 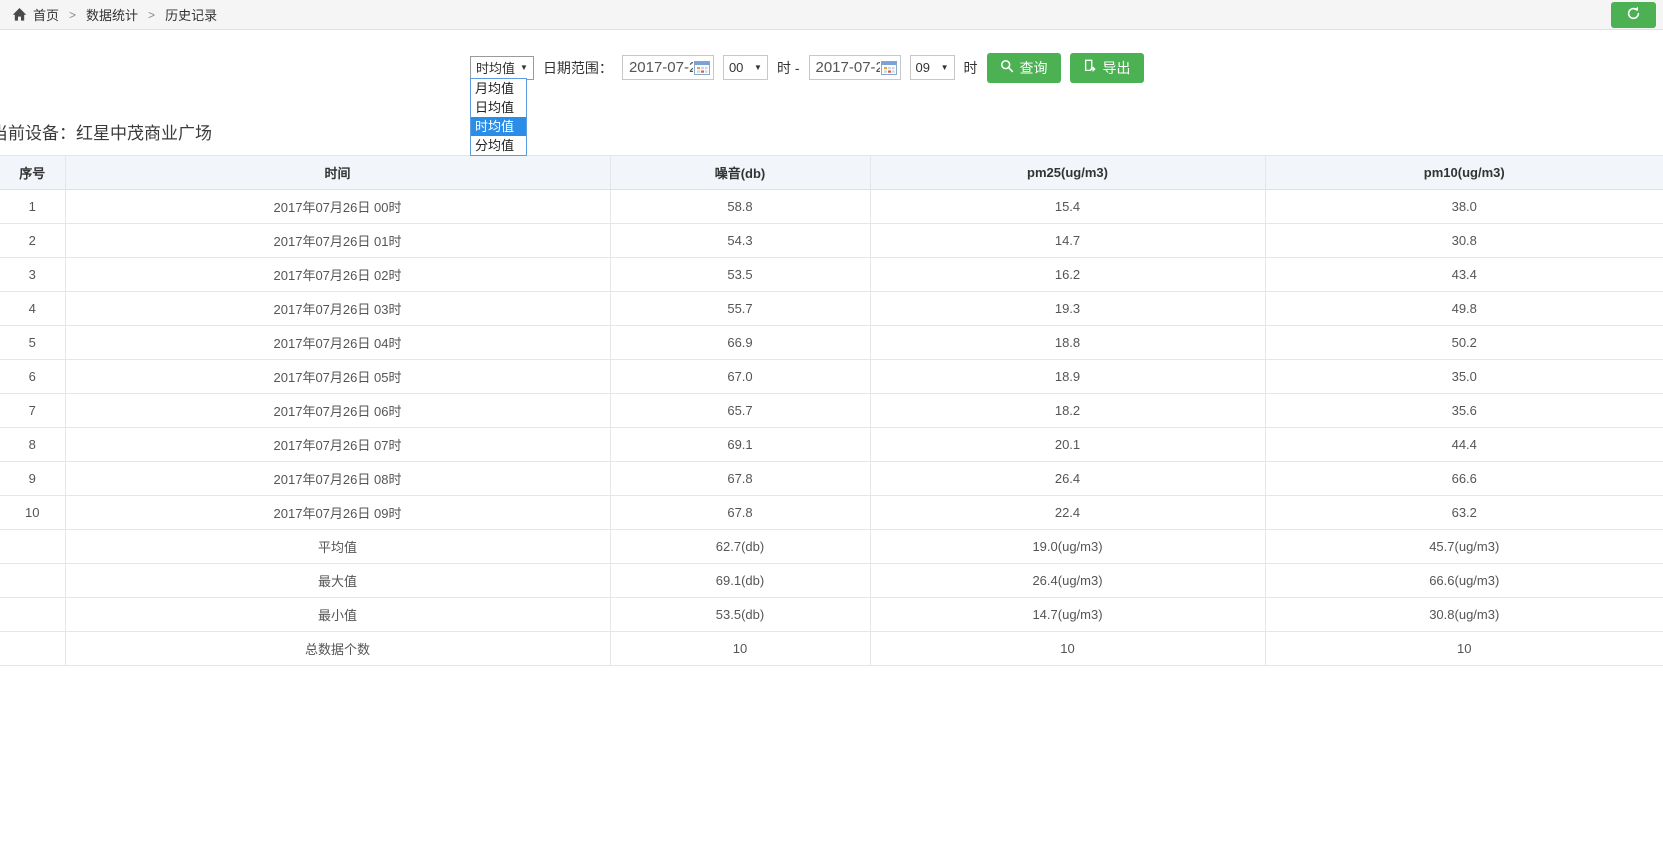 I want to click on cell: 44.4, so click(x=1463, y=444).